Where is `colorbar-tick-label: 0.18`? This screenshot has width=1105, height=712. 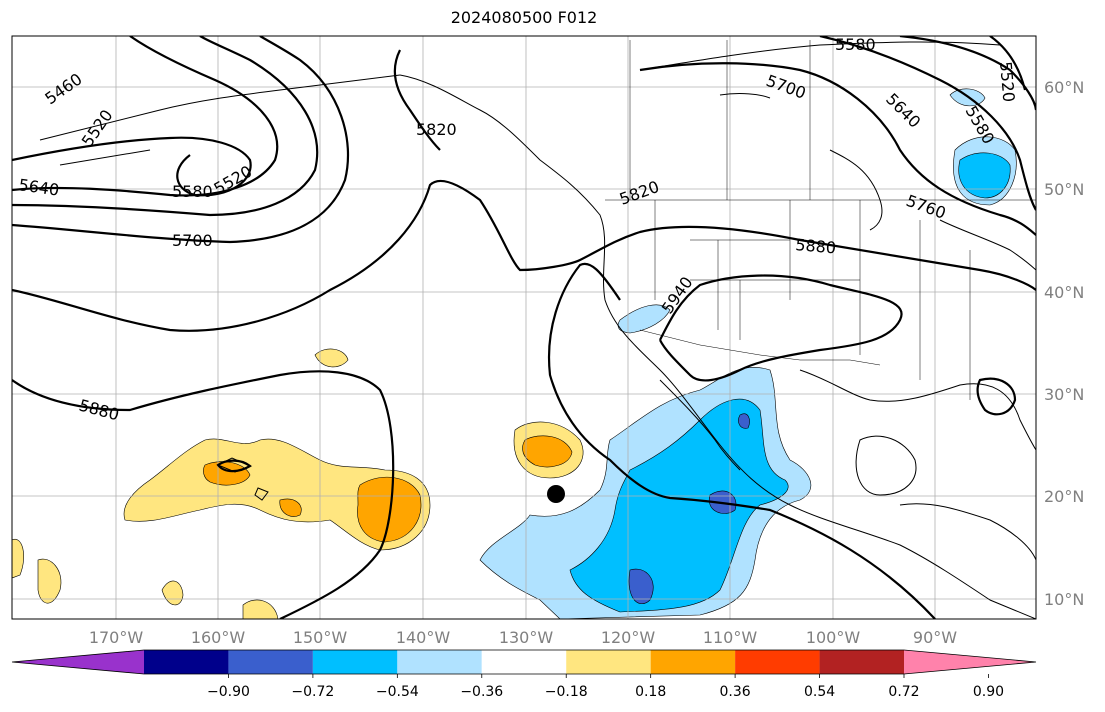
colorbar-tick-label: 0.18 is located at coordinates (650, 692).